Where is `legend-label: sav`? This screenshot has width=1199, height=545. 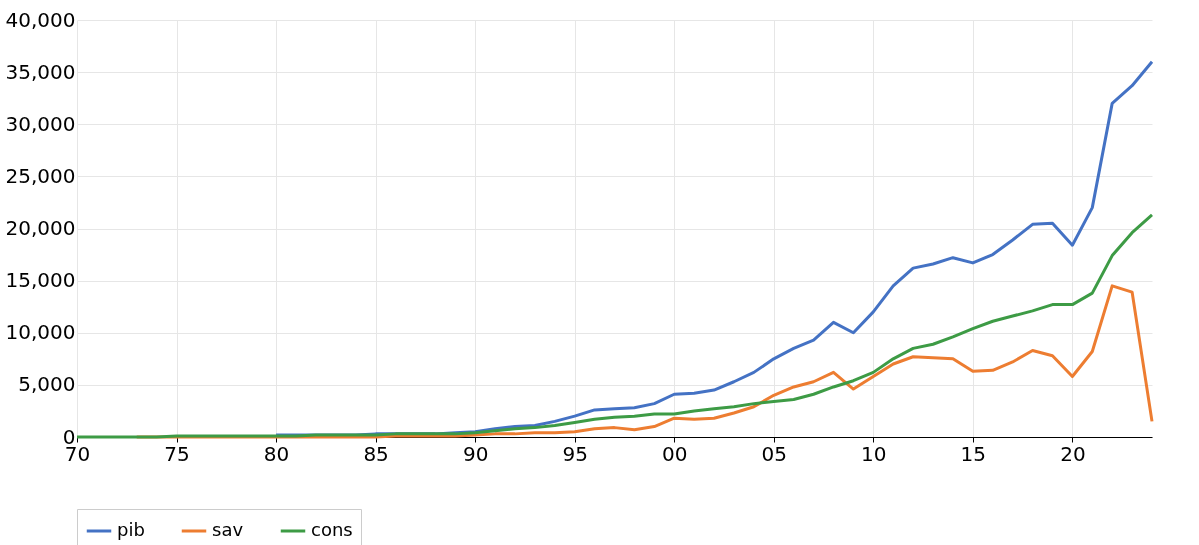 legend-label: sav is located at coordinates (228, 529).